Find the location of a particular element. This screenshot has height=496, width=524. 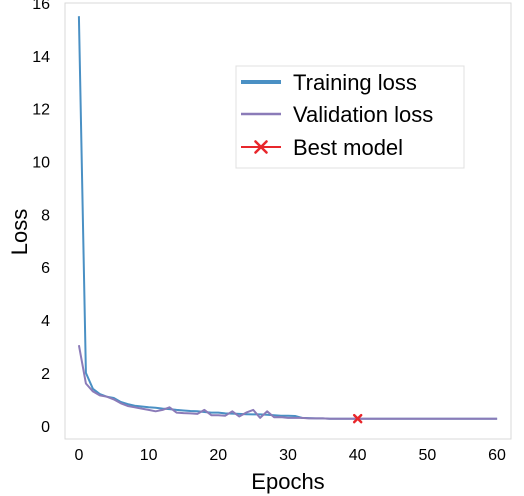

x-tick-label: 50 is located at coordinates (427, 455).